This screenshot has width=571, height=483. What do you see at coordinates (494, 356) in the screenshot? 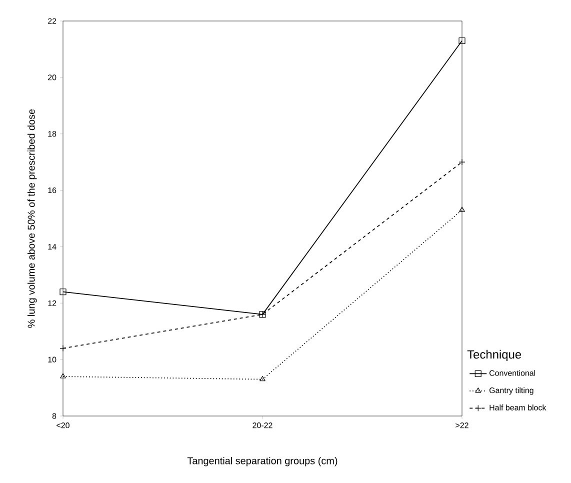
I see `legend-title: Technique` at bounding box center [494, 356].